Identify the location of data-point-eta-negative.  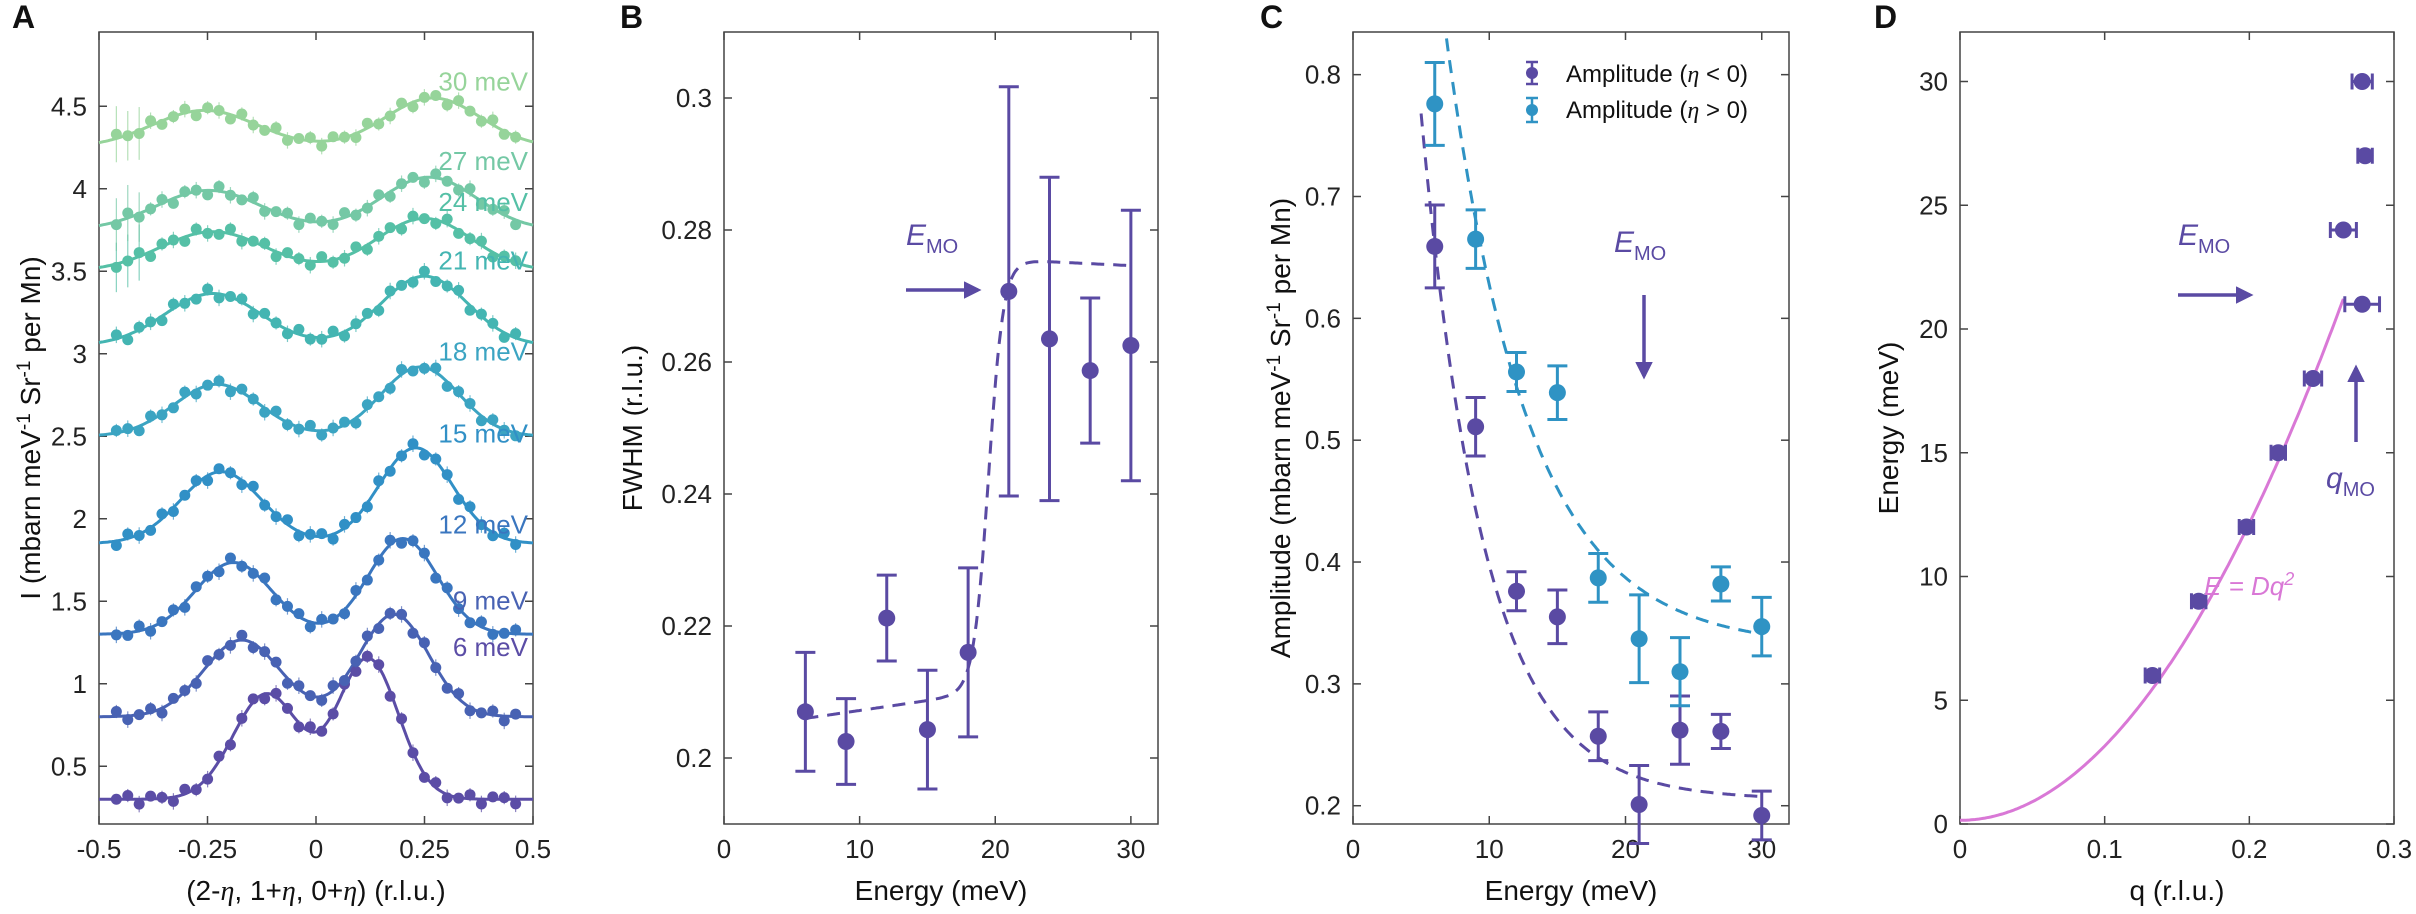
(1598, 736).